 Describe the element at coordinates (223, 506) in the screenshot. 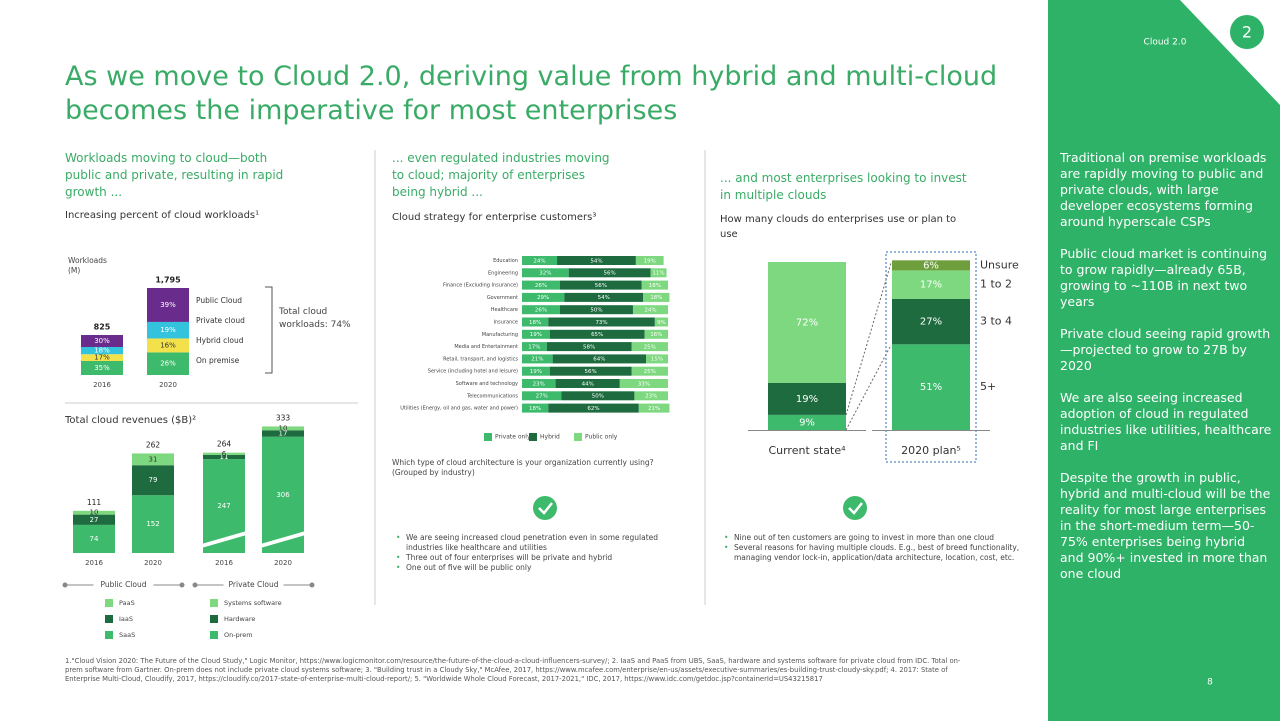

I see `label: 247` at that location.